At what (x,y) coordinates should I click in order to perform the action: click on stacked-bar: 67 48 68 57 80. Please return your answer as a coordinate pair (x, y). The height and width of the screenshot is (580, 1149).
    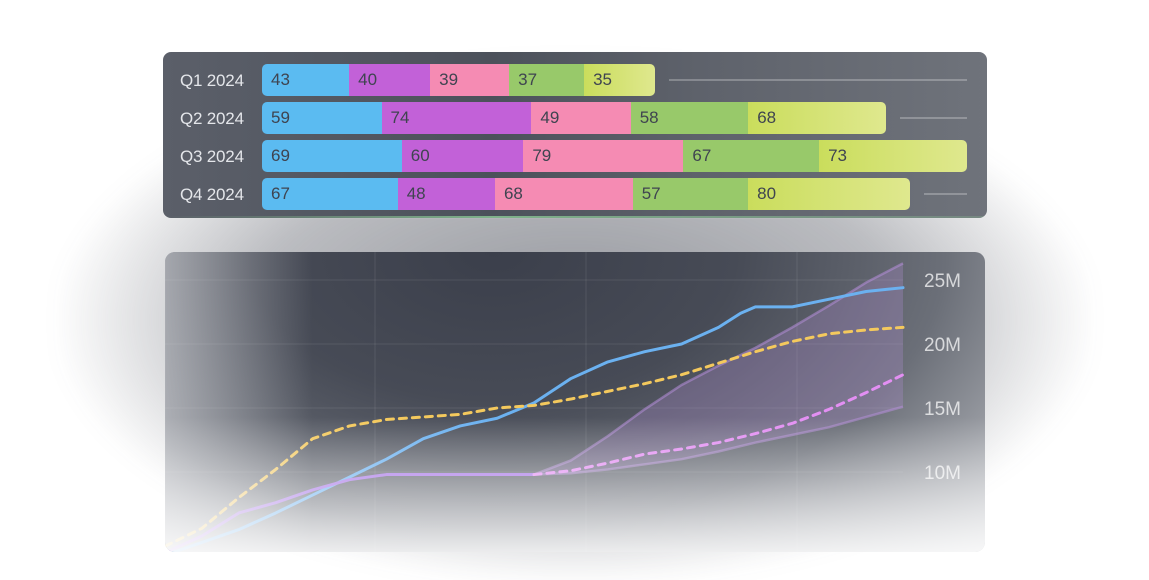
    Looking at the image, I should click on (586, 194).